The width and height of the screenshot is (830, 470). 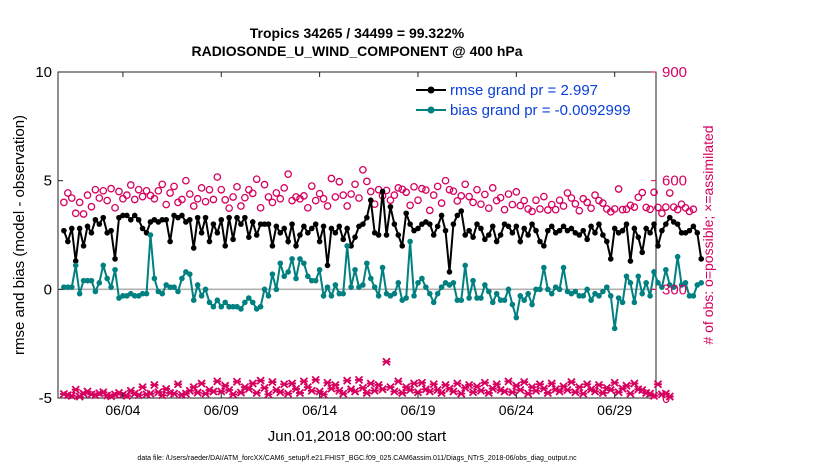 What do you see at coordinates (666, 398) in the screenshot?
I see `y-right-tick-label: 0` at bounding box center [666, 398].